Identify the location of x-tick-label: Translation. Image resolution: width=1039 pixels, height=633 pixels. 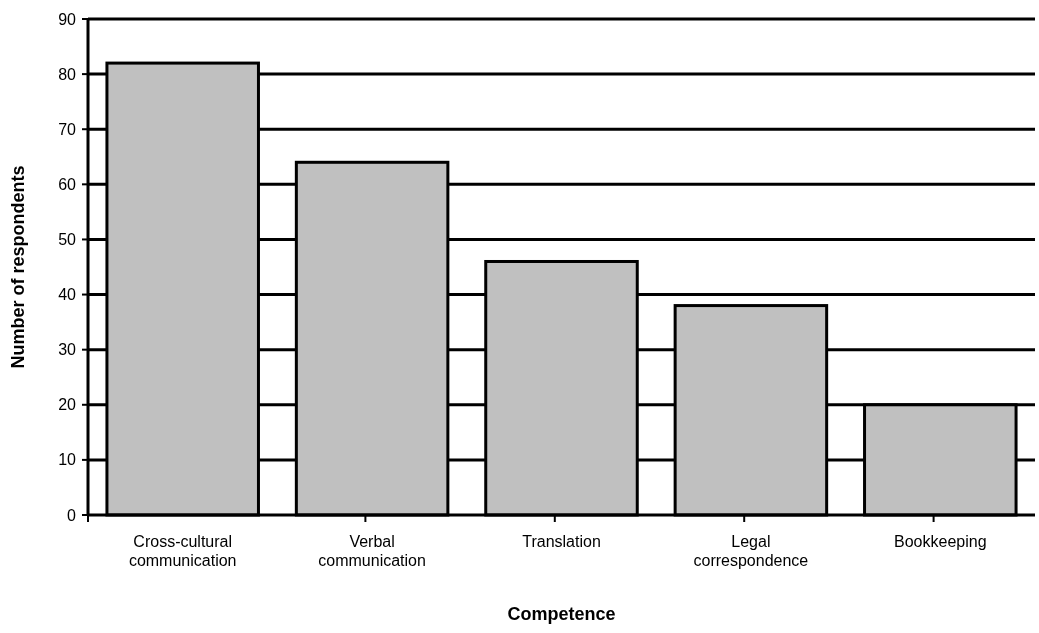
(561, 541).